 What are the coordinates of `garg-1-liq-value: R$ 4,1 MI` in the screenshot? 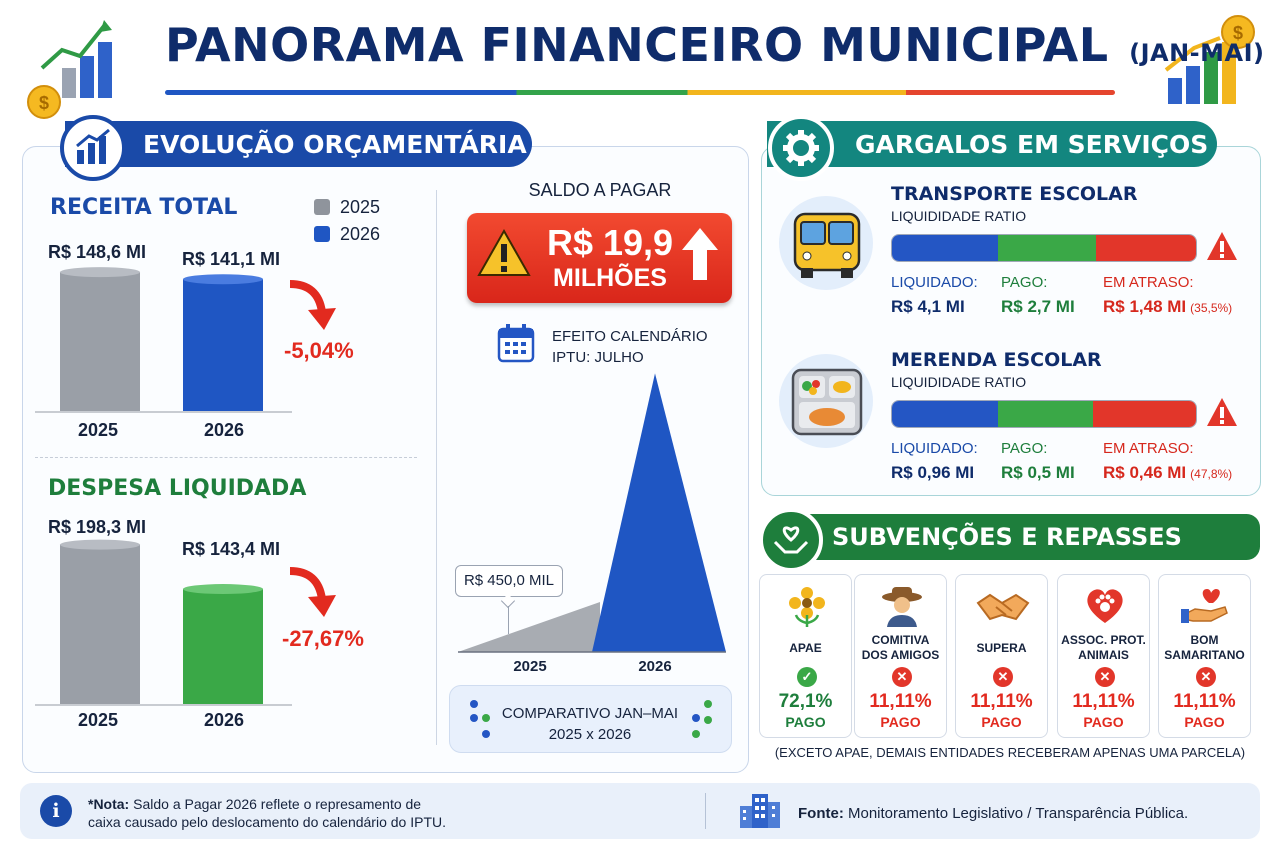 It's located at (928, 306).